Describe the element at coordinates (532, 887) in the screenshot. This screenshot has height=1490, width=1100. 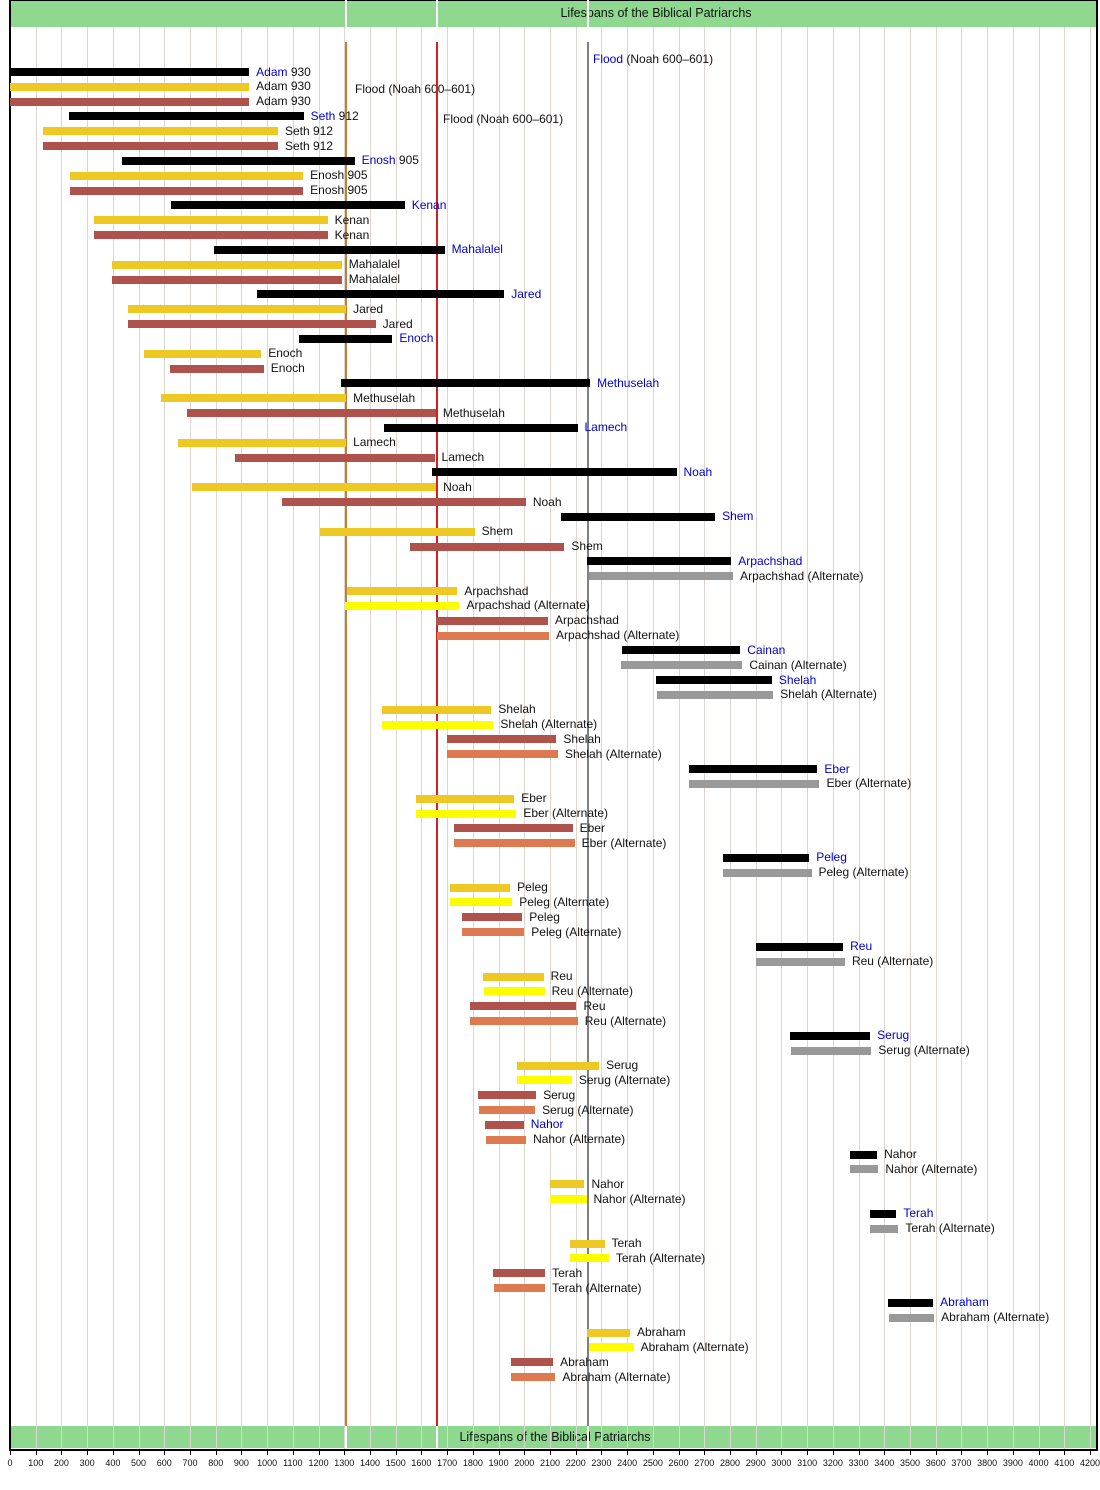
I see `bar-label-name: Peleg` at that location.